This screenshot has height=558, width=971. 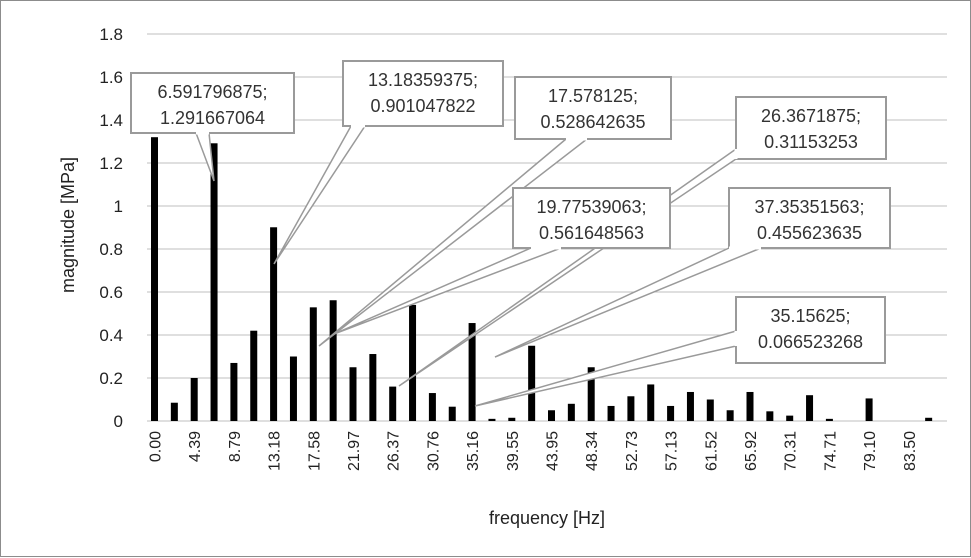 What do you see at coordinates (235, 446) in the screenshot?
I see `x-tick-label: 8.79` at bounding box center [235, 446].